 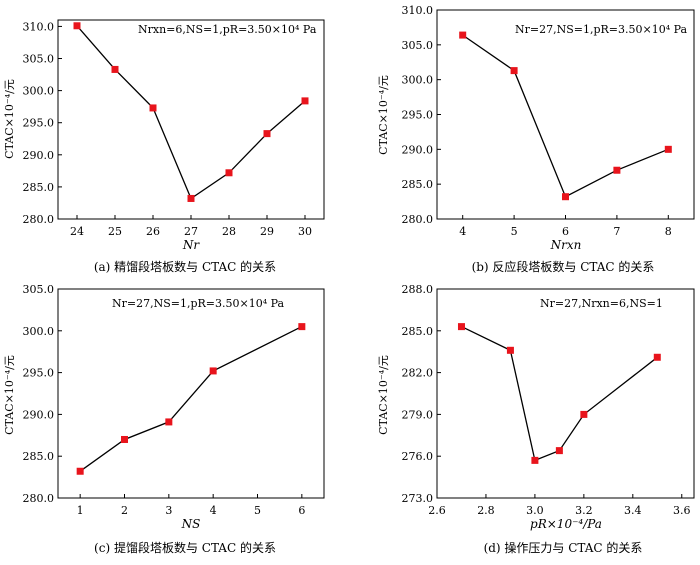 I want to click on x-tick-label: 8, so click(x=668, y=231).